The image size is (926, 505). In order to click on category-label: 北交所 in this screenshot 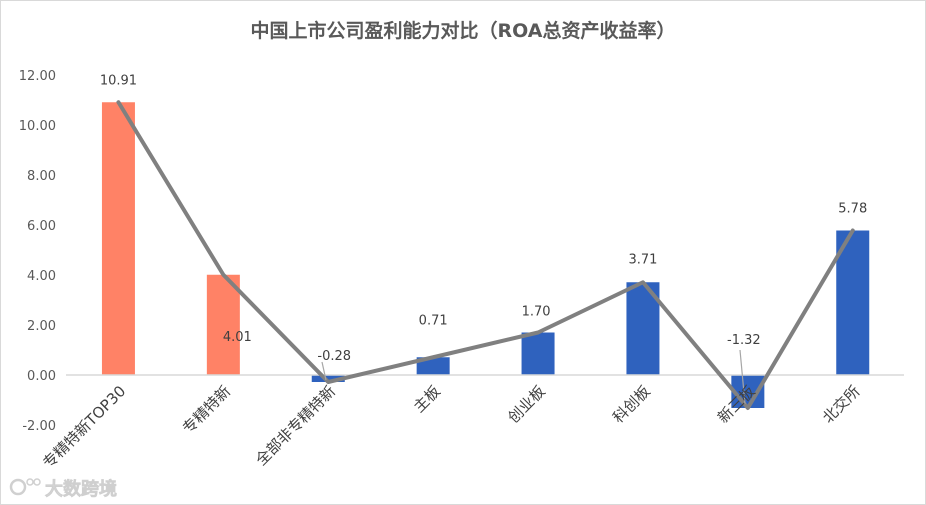, I will do `click(841, 404)`.